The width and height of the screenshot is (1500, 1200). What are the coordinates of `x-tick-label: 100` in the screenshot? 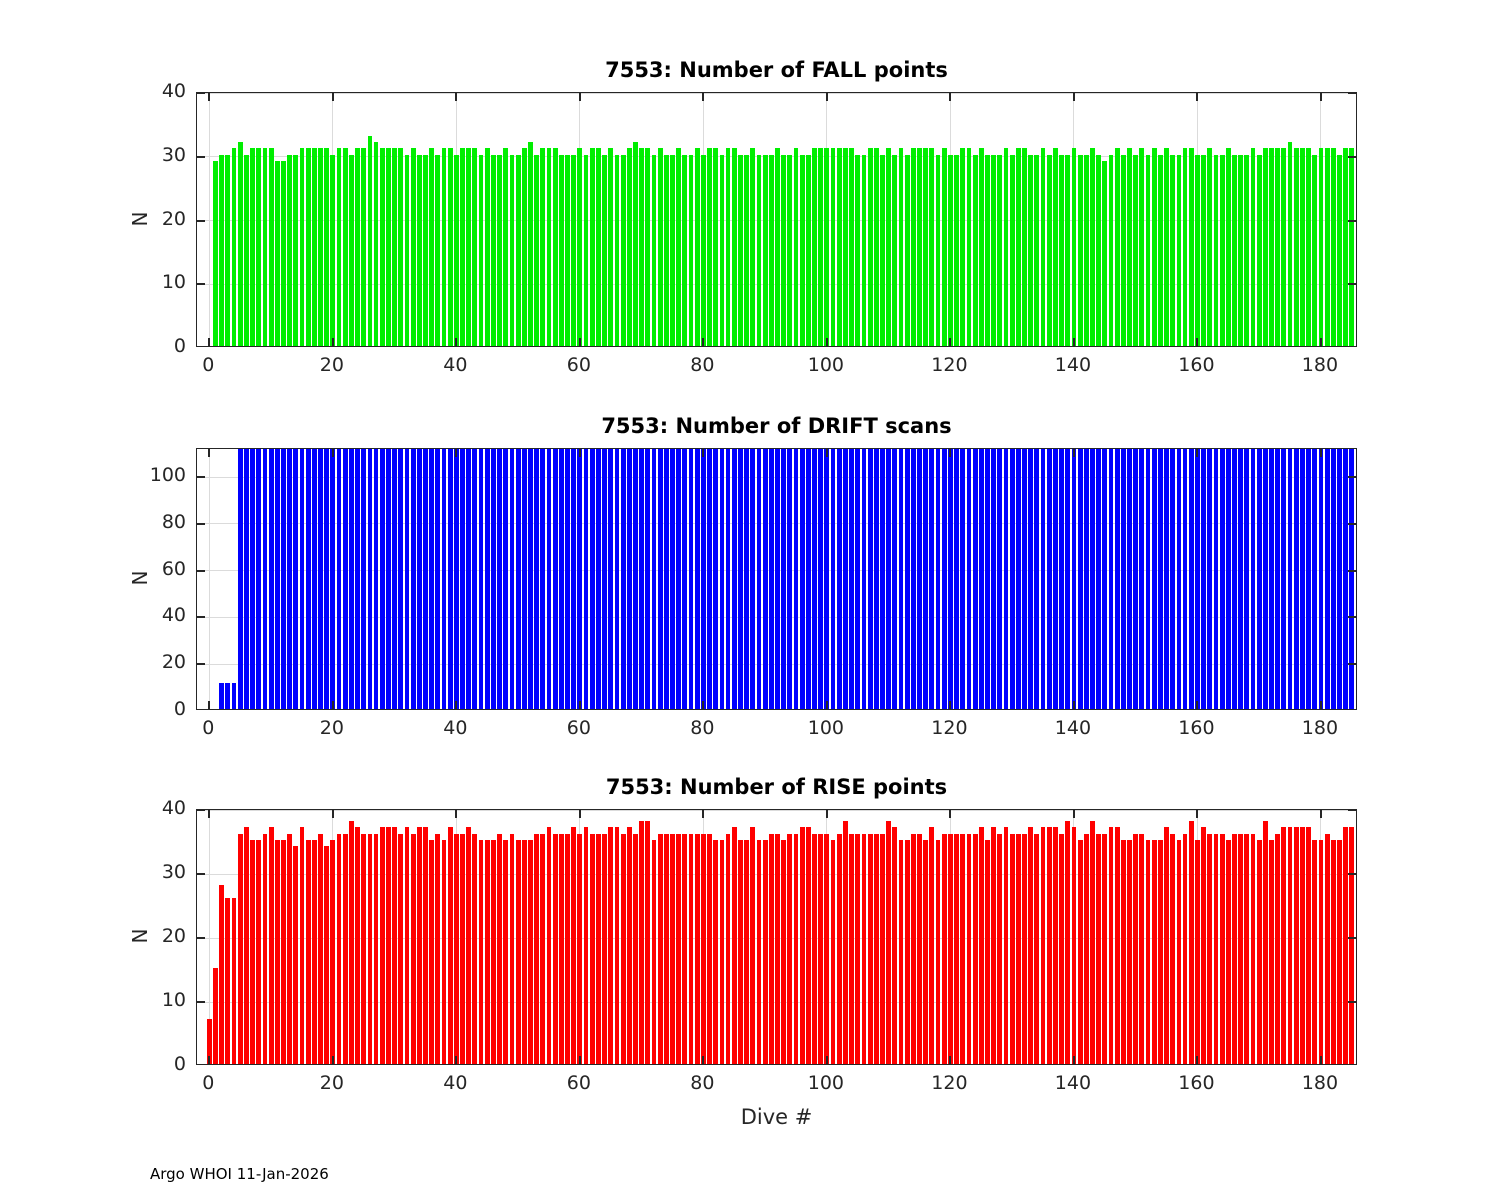 It's located at (826, 365).